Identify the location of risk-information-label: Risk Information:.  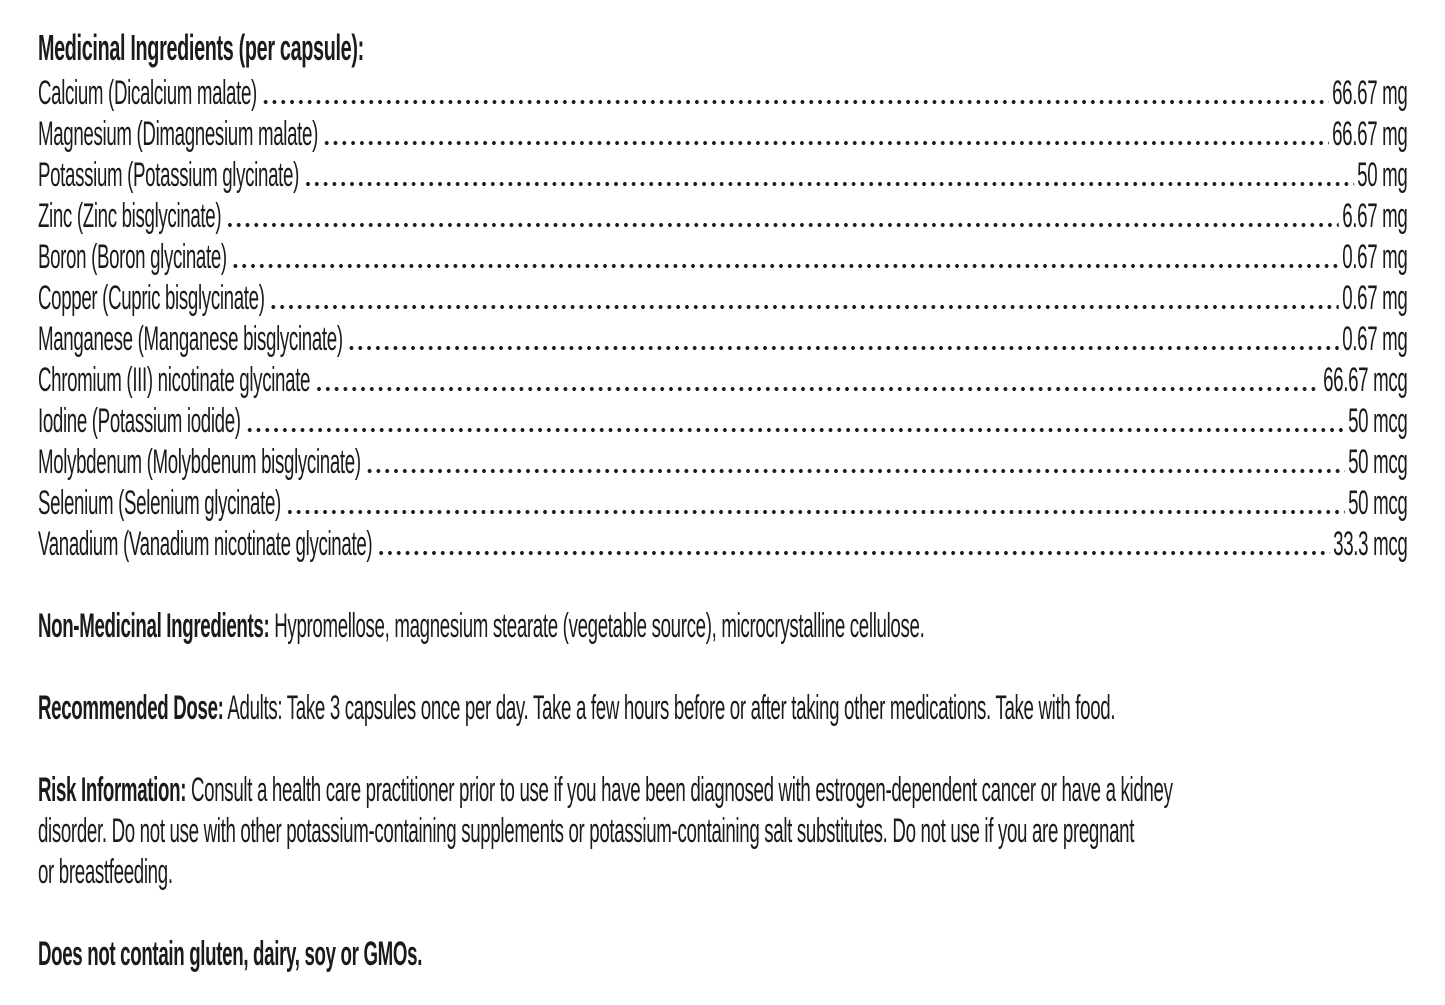
(112, 790).